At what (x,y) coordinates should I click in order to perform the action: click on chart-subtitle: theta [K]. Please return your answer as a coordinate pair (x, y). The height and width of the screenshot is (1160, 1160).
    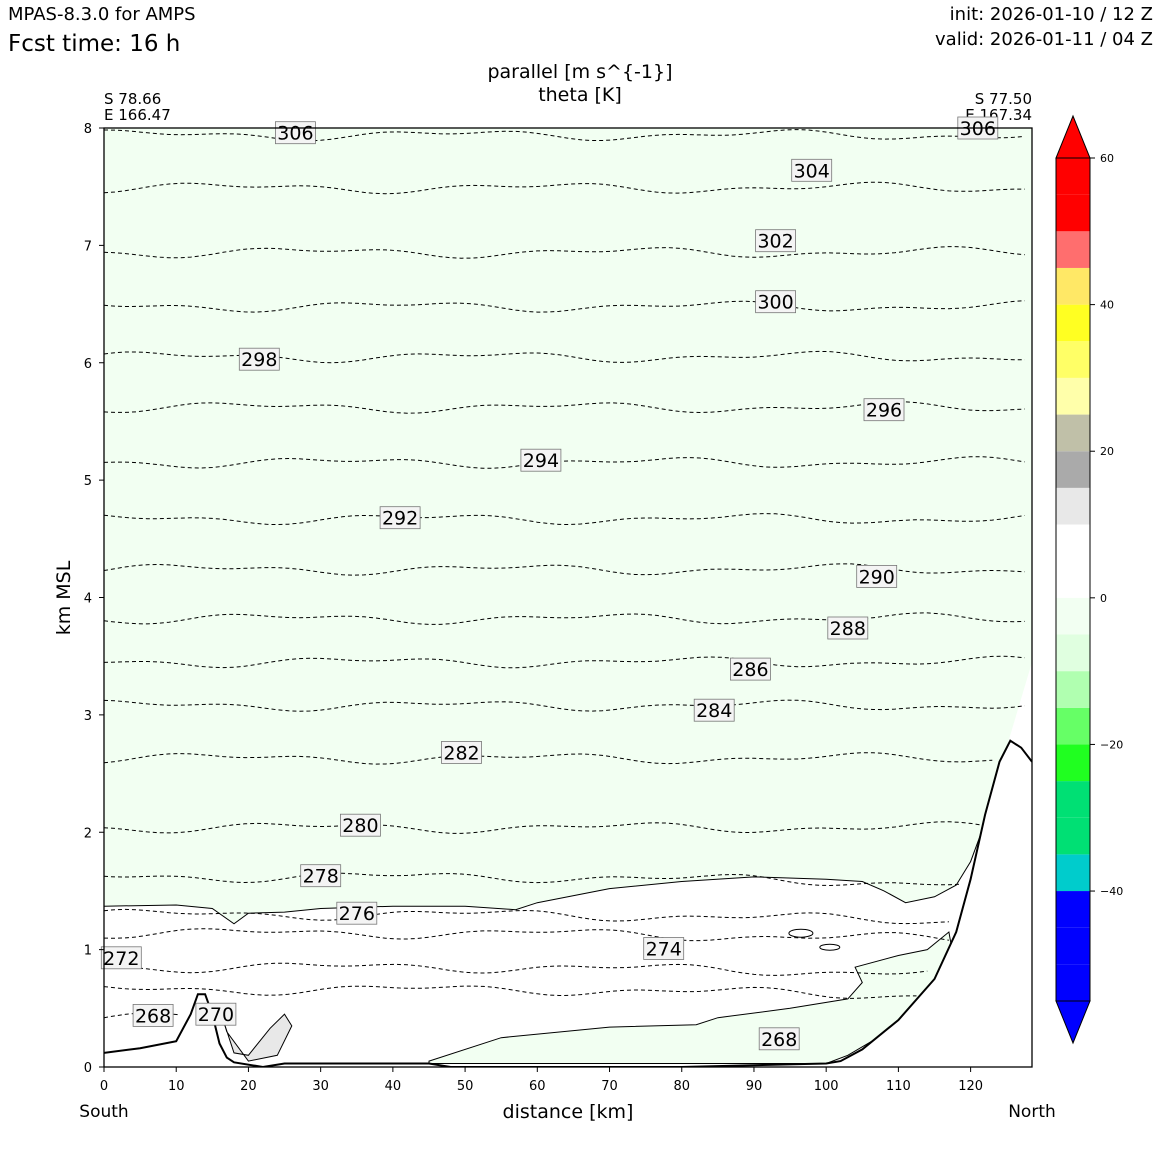
    Looking at the image, I should click on (580, 95).